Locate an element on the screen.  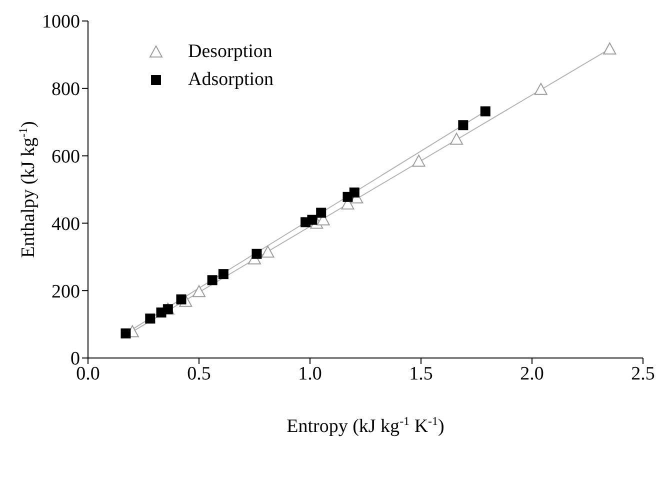
x-tick-label: 2.5 is located at coordinates (643, 373).